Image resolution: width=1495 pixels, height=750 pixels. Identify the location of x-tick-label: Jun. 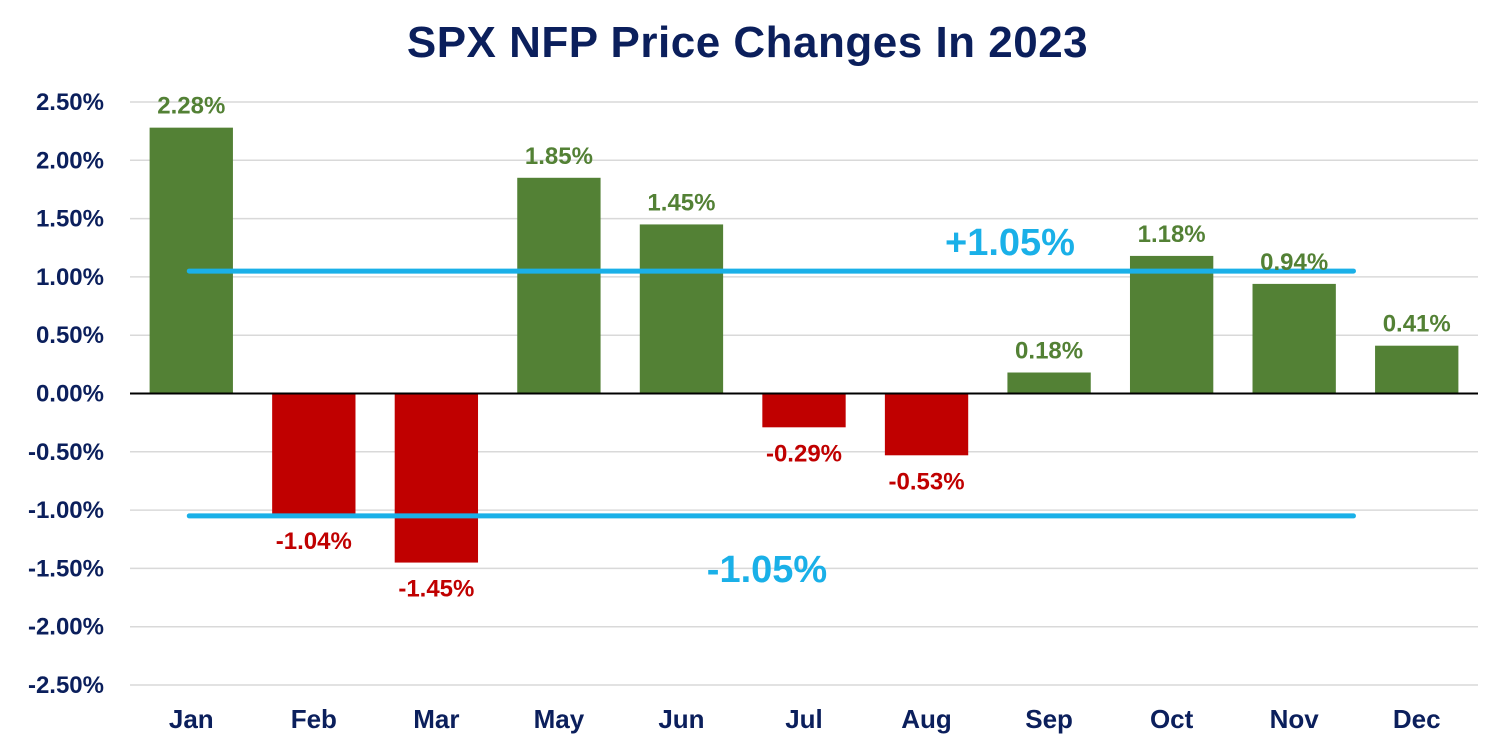
(681, 719).